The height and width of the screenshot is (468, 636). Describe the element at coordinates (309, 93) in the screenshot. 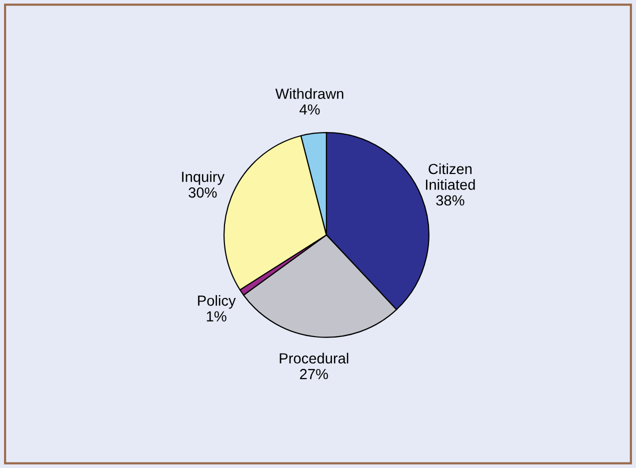

I see `slice-label: Withdrawn` at that location.